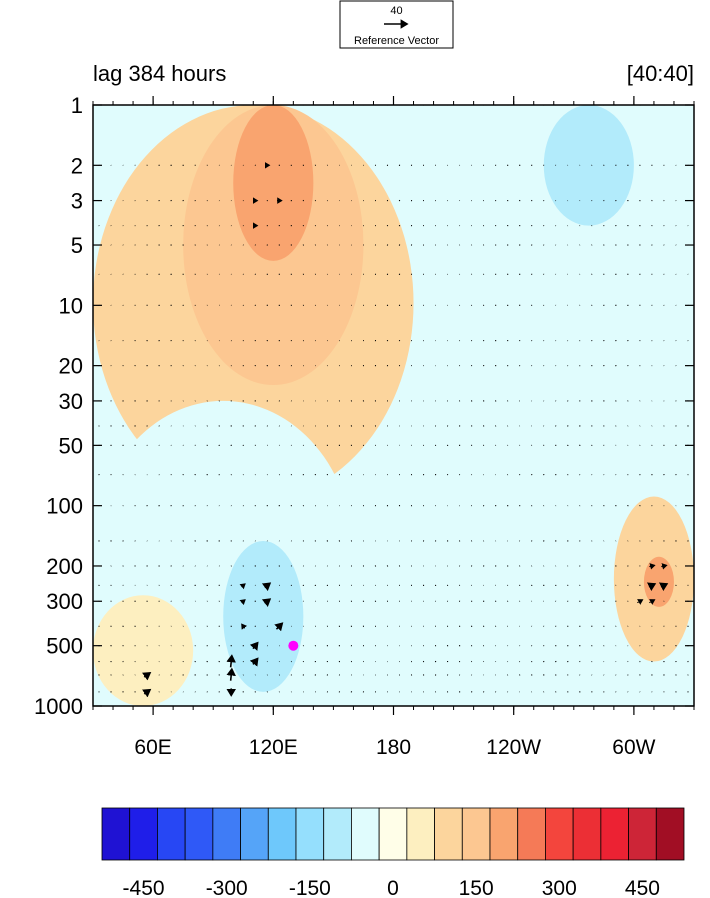 The image size is (710, 898). Describe the element at coordinates (642, 887) in the screenshot. I see `colorbar-tick-label: 450` at that location.